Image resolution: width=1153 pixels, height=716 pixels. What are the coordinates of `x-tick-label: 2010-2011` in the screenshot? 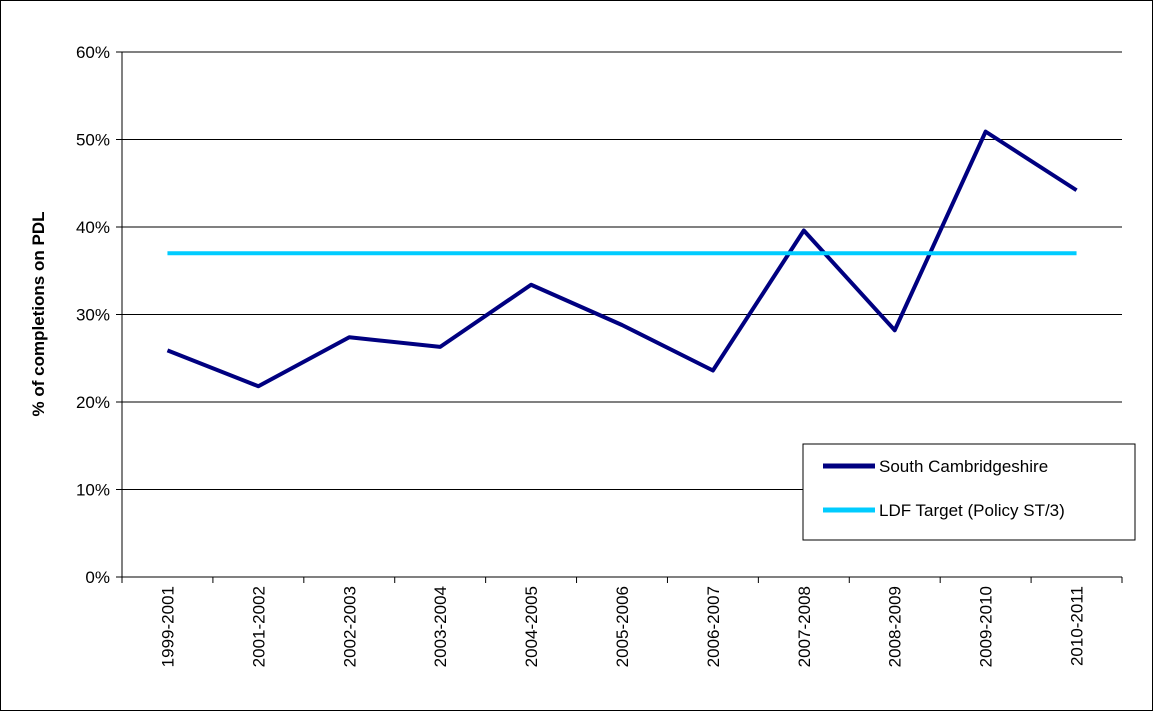 It's located at (1077, 626).